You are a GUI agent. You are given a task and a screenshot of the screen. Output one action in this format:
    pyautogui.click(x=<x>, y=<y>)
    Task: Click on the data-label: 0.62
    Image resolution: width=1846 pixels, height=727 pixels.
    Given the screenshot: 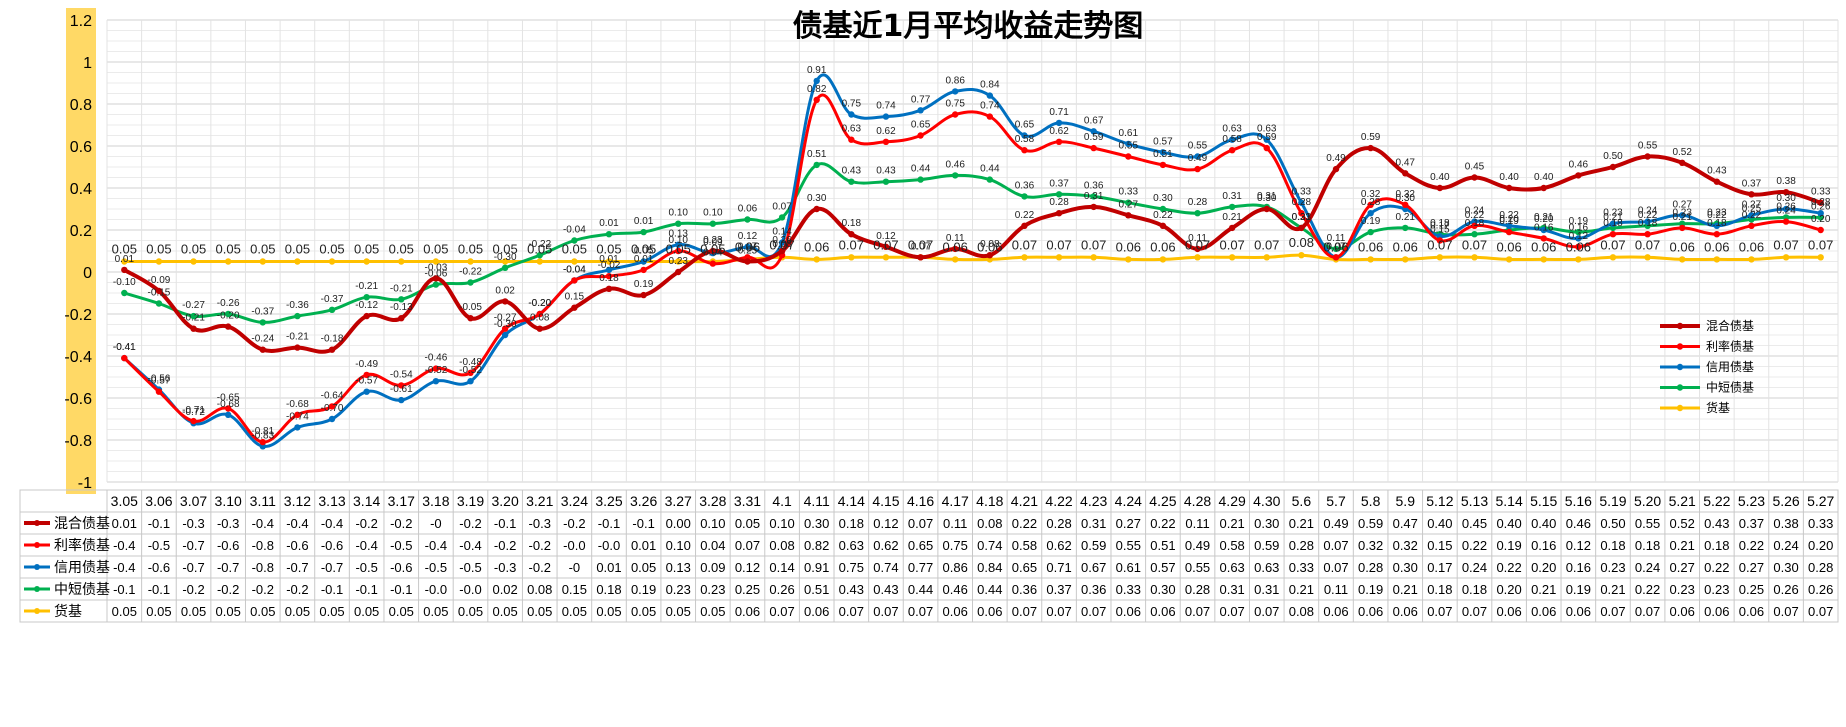 What is the action you would take?
    pyautogui.click(x=1059, y=131)
    